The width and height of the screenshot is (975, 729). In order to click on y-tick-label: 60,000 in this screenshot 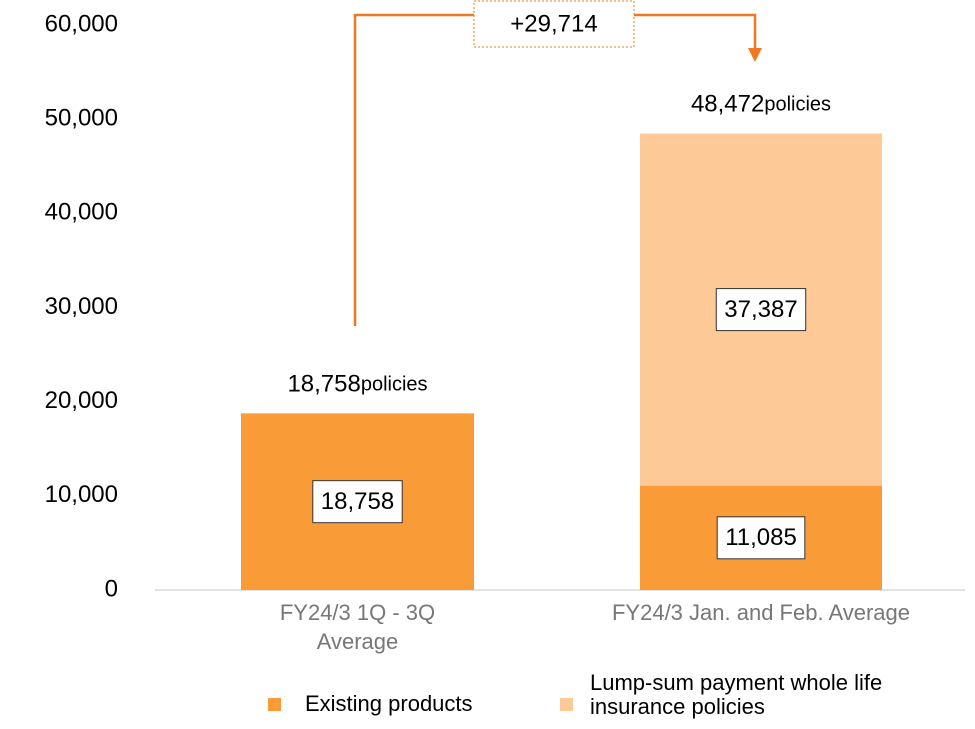, I will do `click(81, 23)`.